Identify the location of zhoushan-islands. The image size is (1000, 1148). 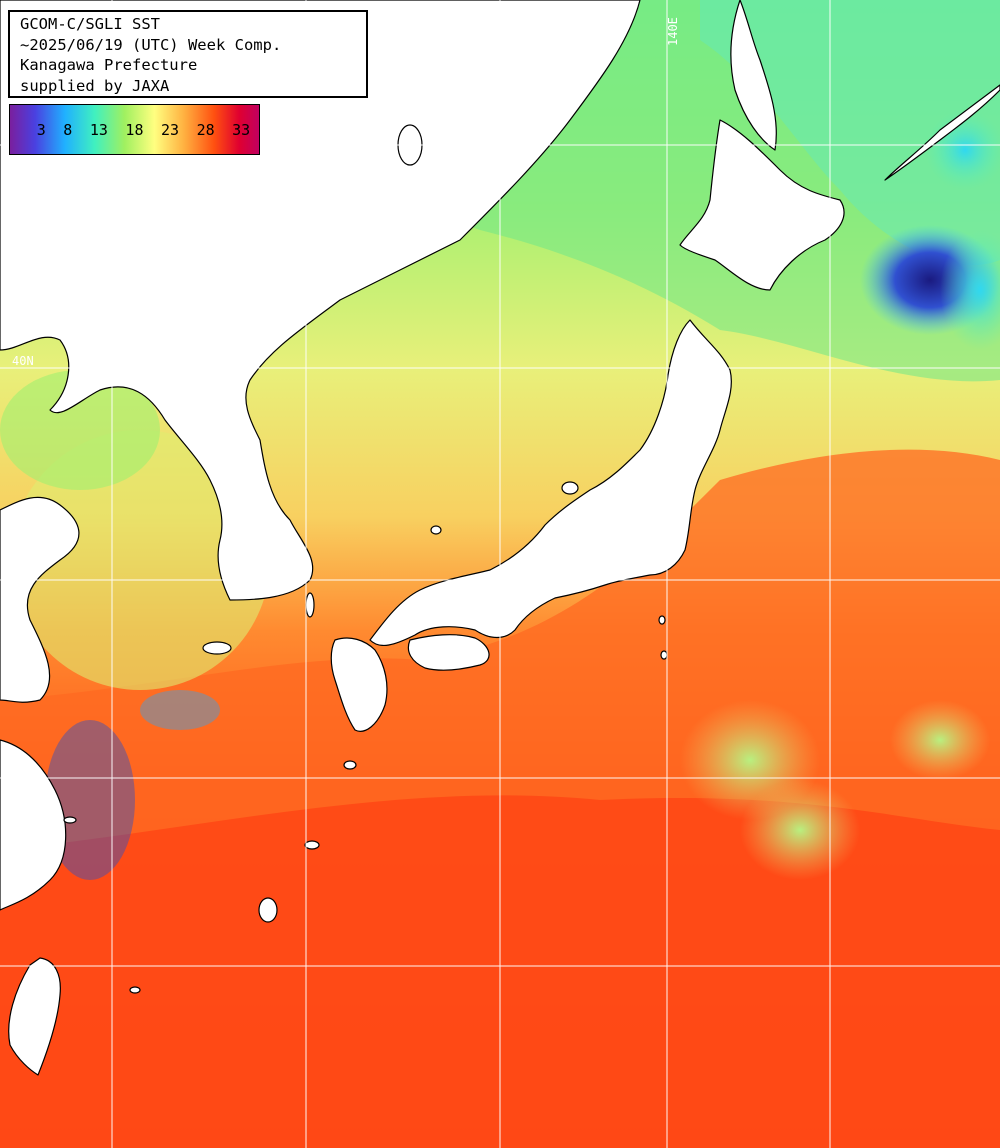
(70, 820).